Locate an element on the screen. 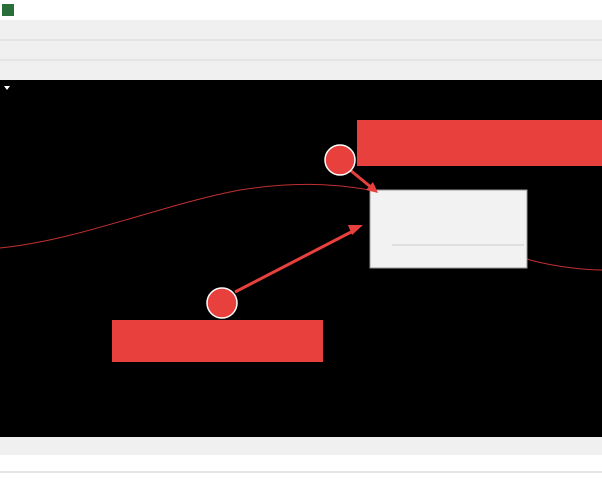  title-bar is located at coordinates (301, 10).